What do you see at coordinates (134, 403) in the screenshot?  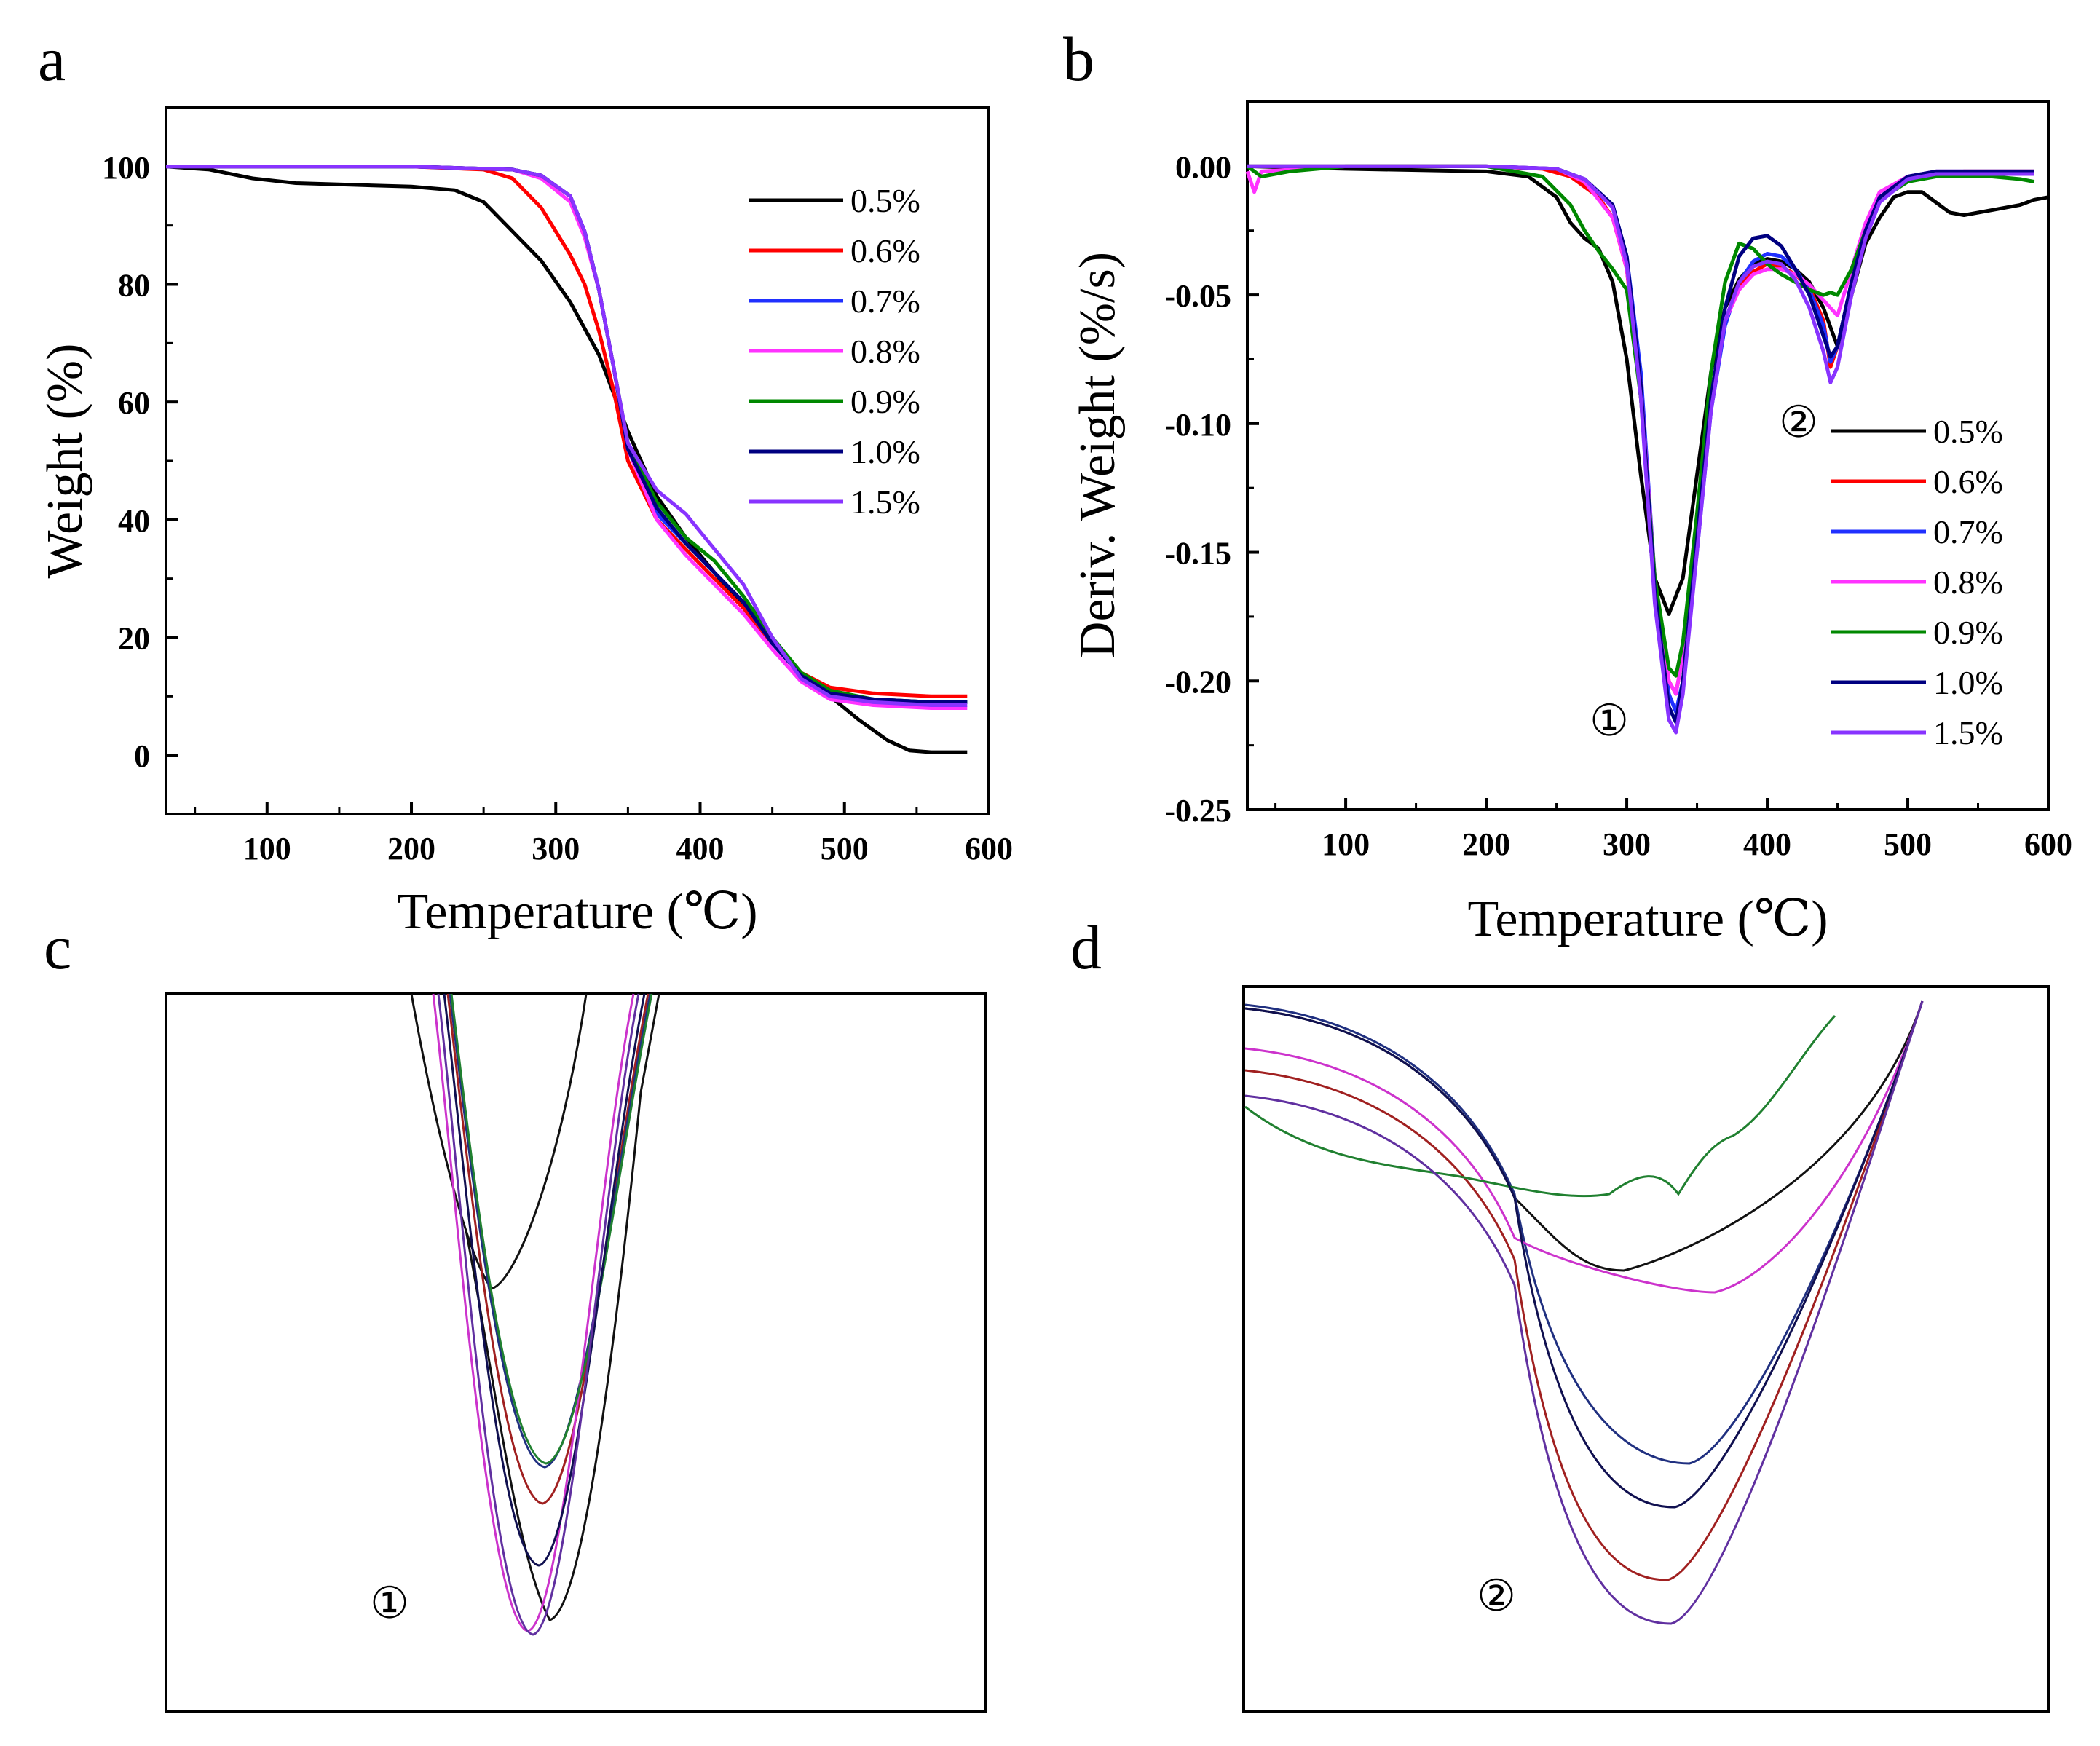 I see `a-ytick-label: 60` at bounding box center [134, 403].